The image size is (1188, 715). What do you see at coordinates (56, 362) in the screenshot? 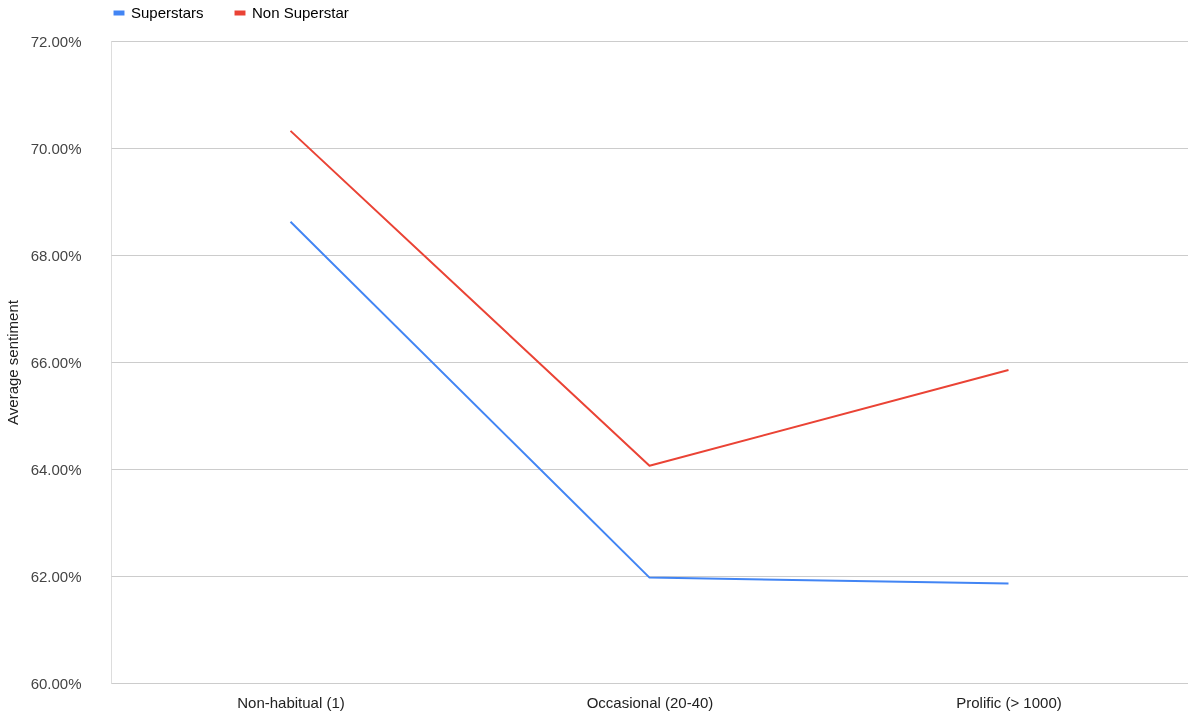
I see `y-tick-label: 66.00%` at bounding box center [56, 362].